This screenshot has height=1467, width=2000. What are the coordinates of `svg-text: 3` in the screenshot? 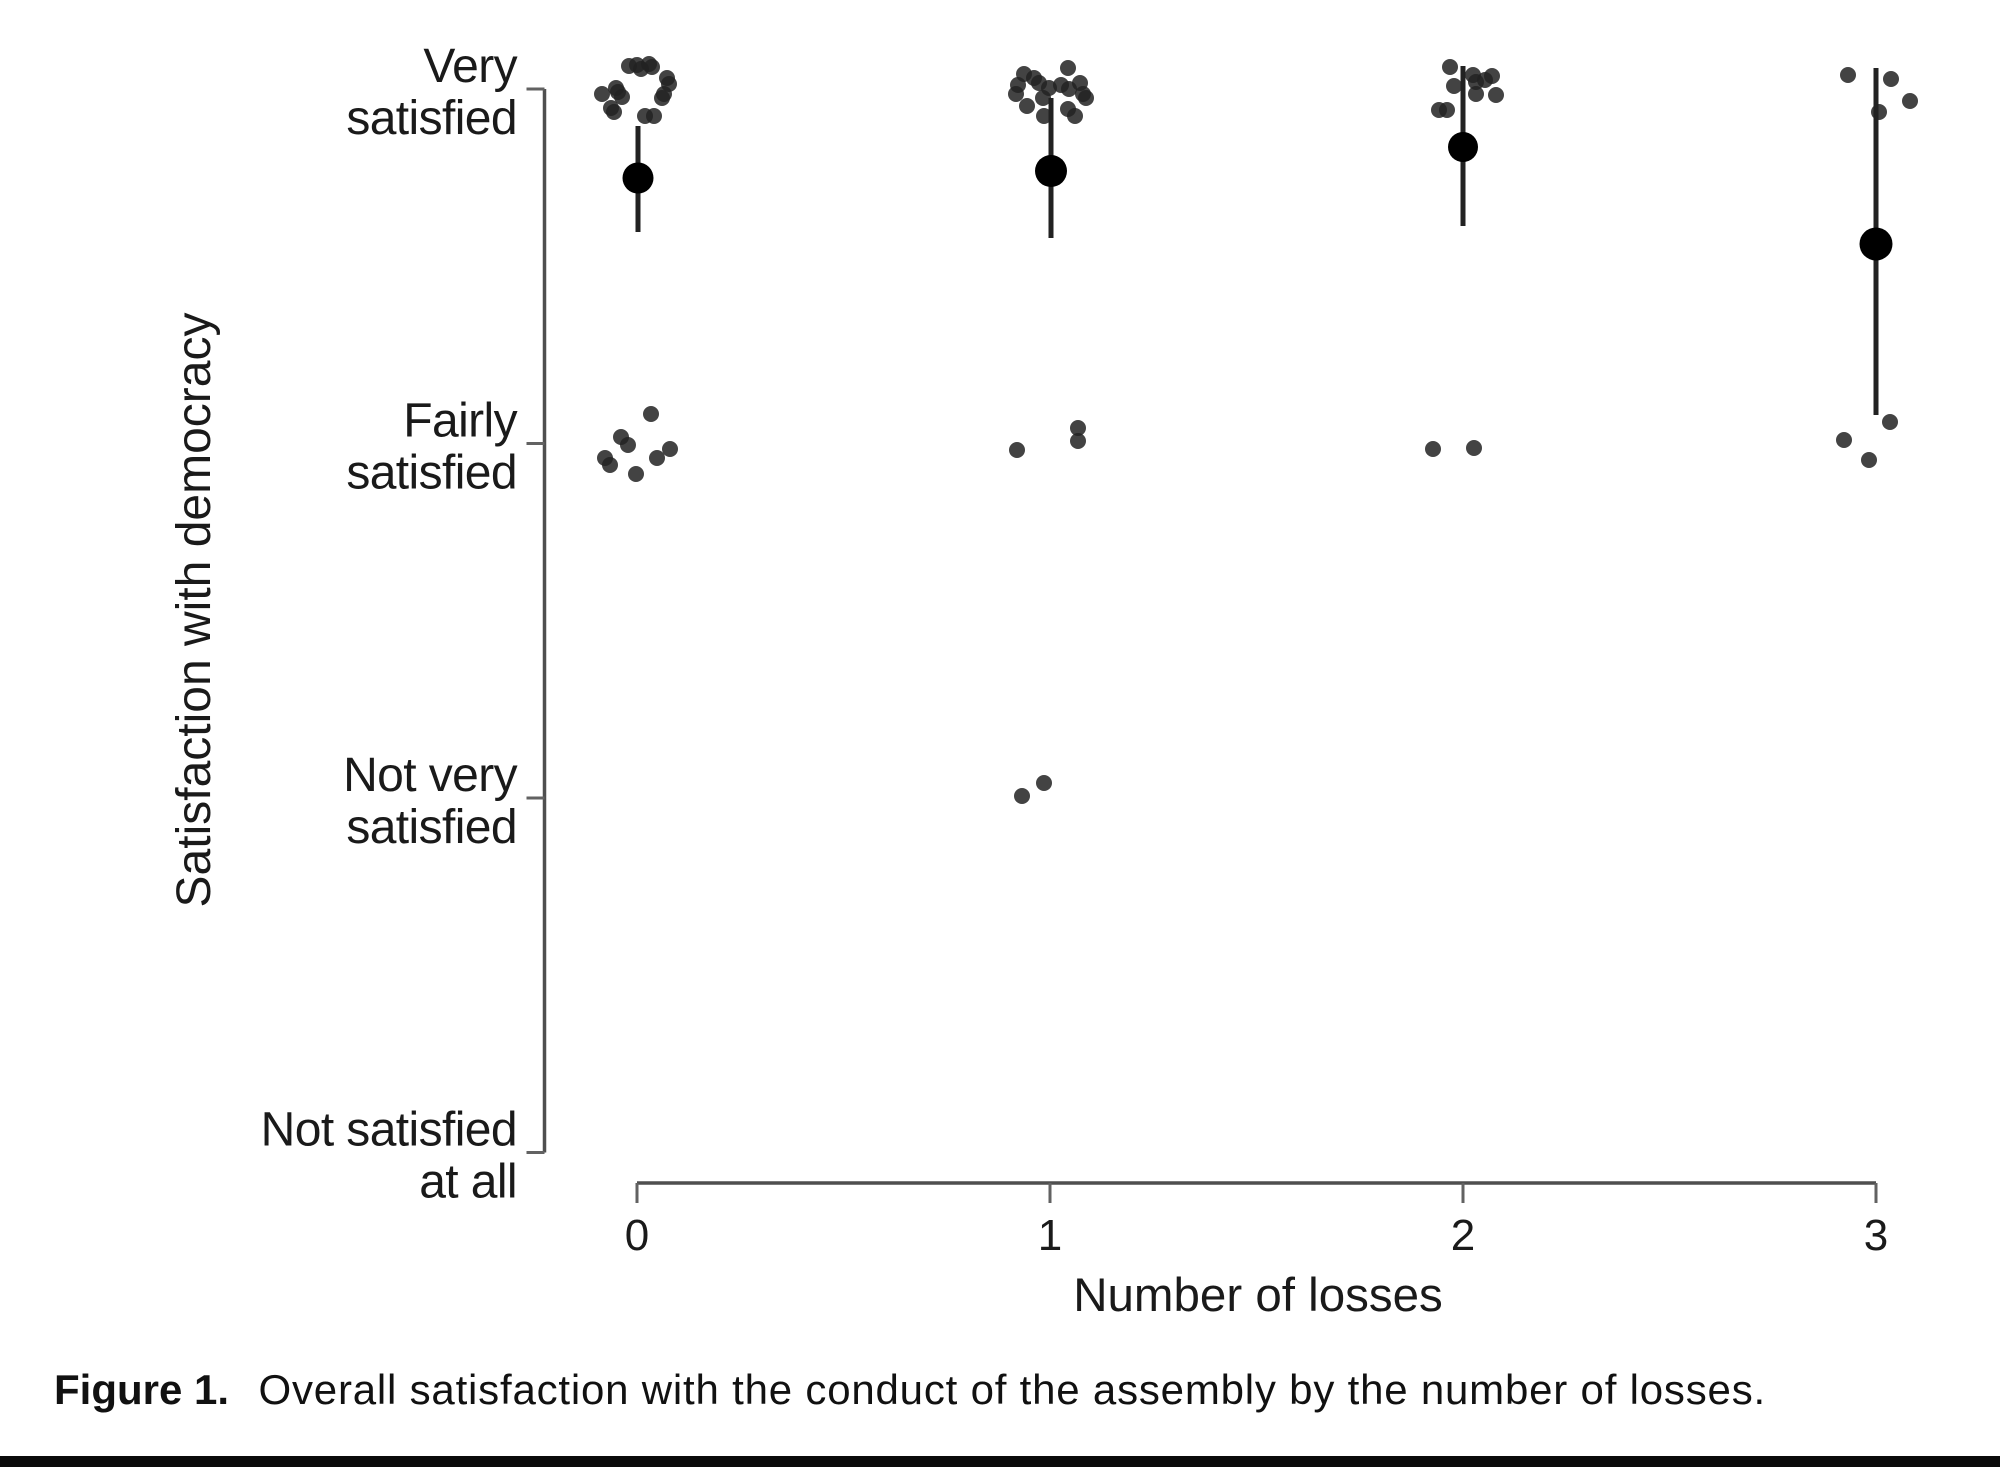 It's located at (1876, 1235).